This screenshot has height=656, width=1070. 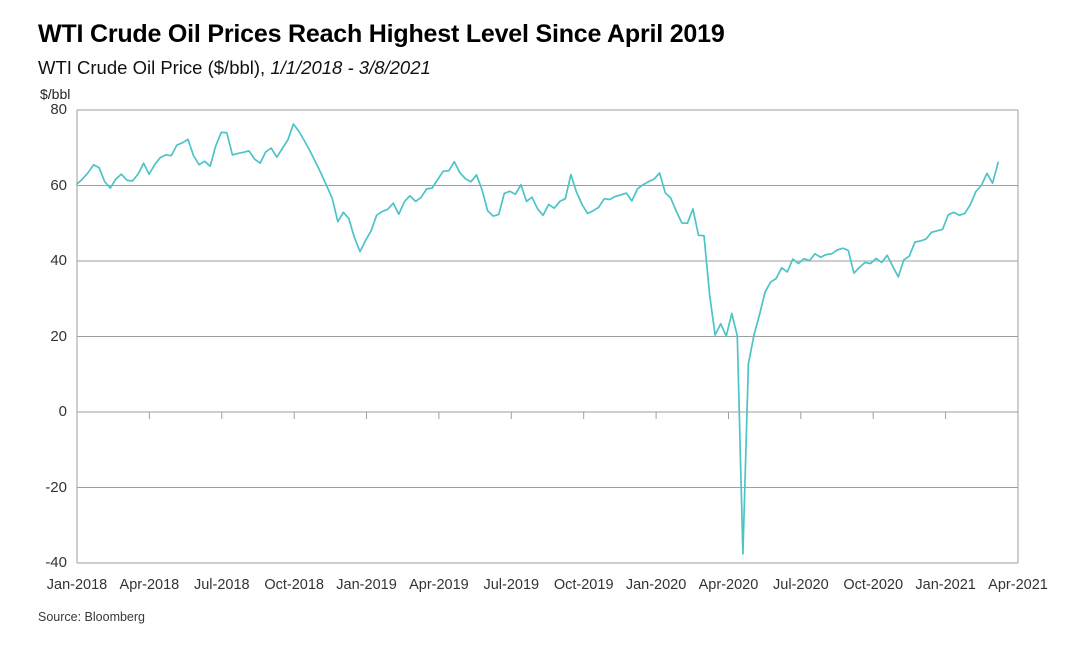 What do you see at coordinates (56, 487) in the screenshot?
I see `y-tick-label: -20` at bounding box center [56, 487].